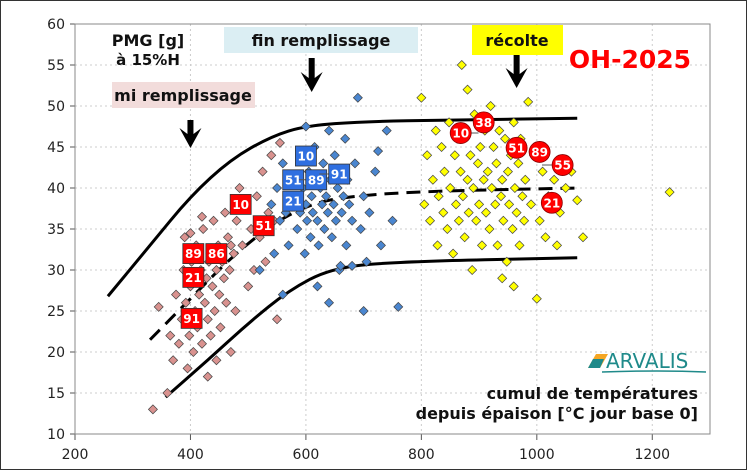 The width and height of the screenshot is (748, 471). Describe the element at coordinates (56, 435) in the screenshot. I see `y-tick-label: 10` at that location.